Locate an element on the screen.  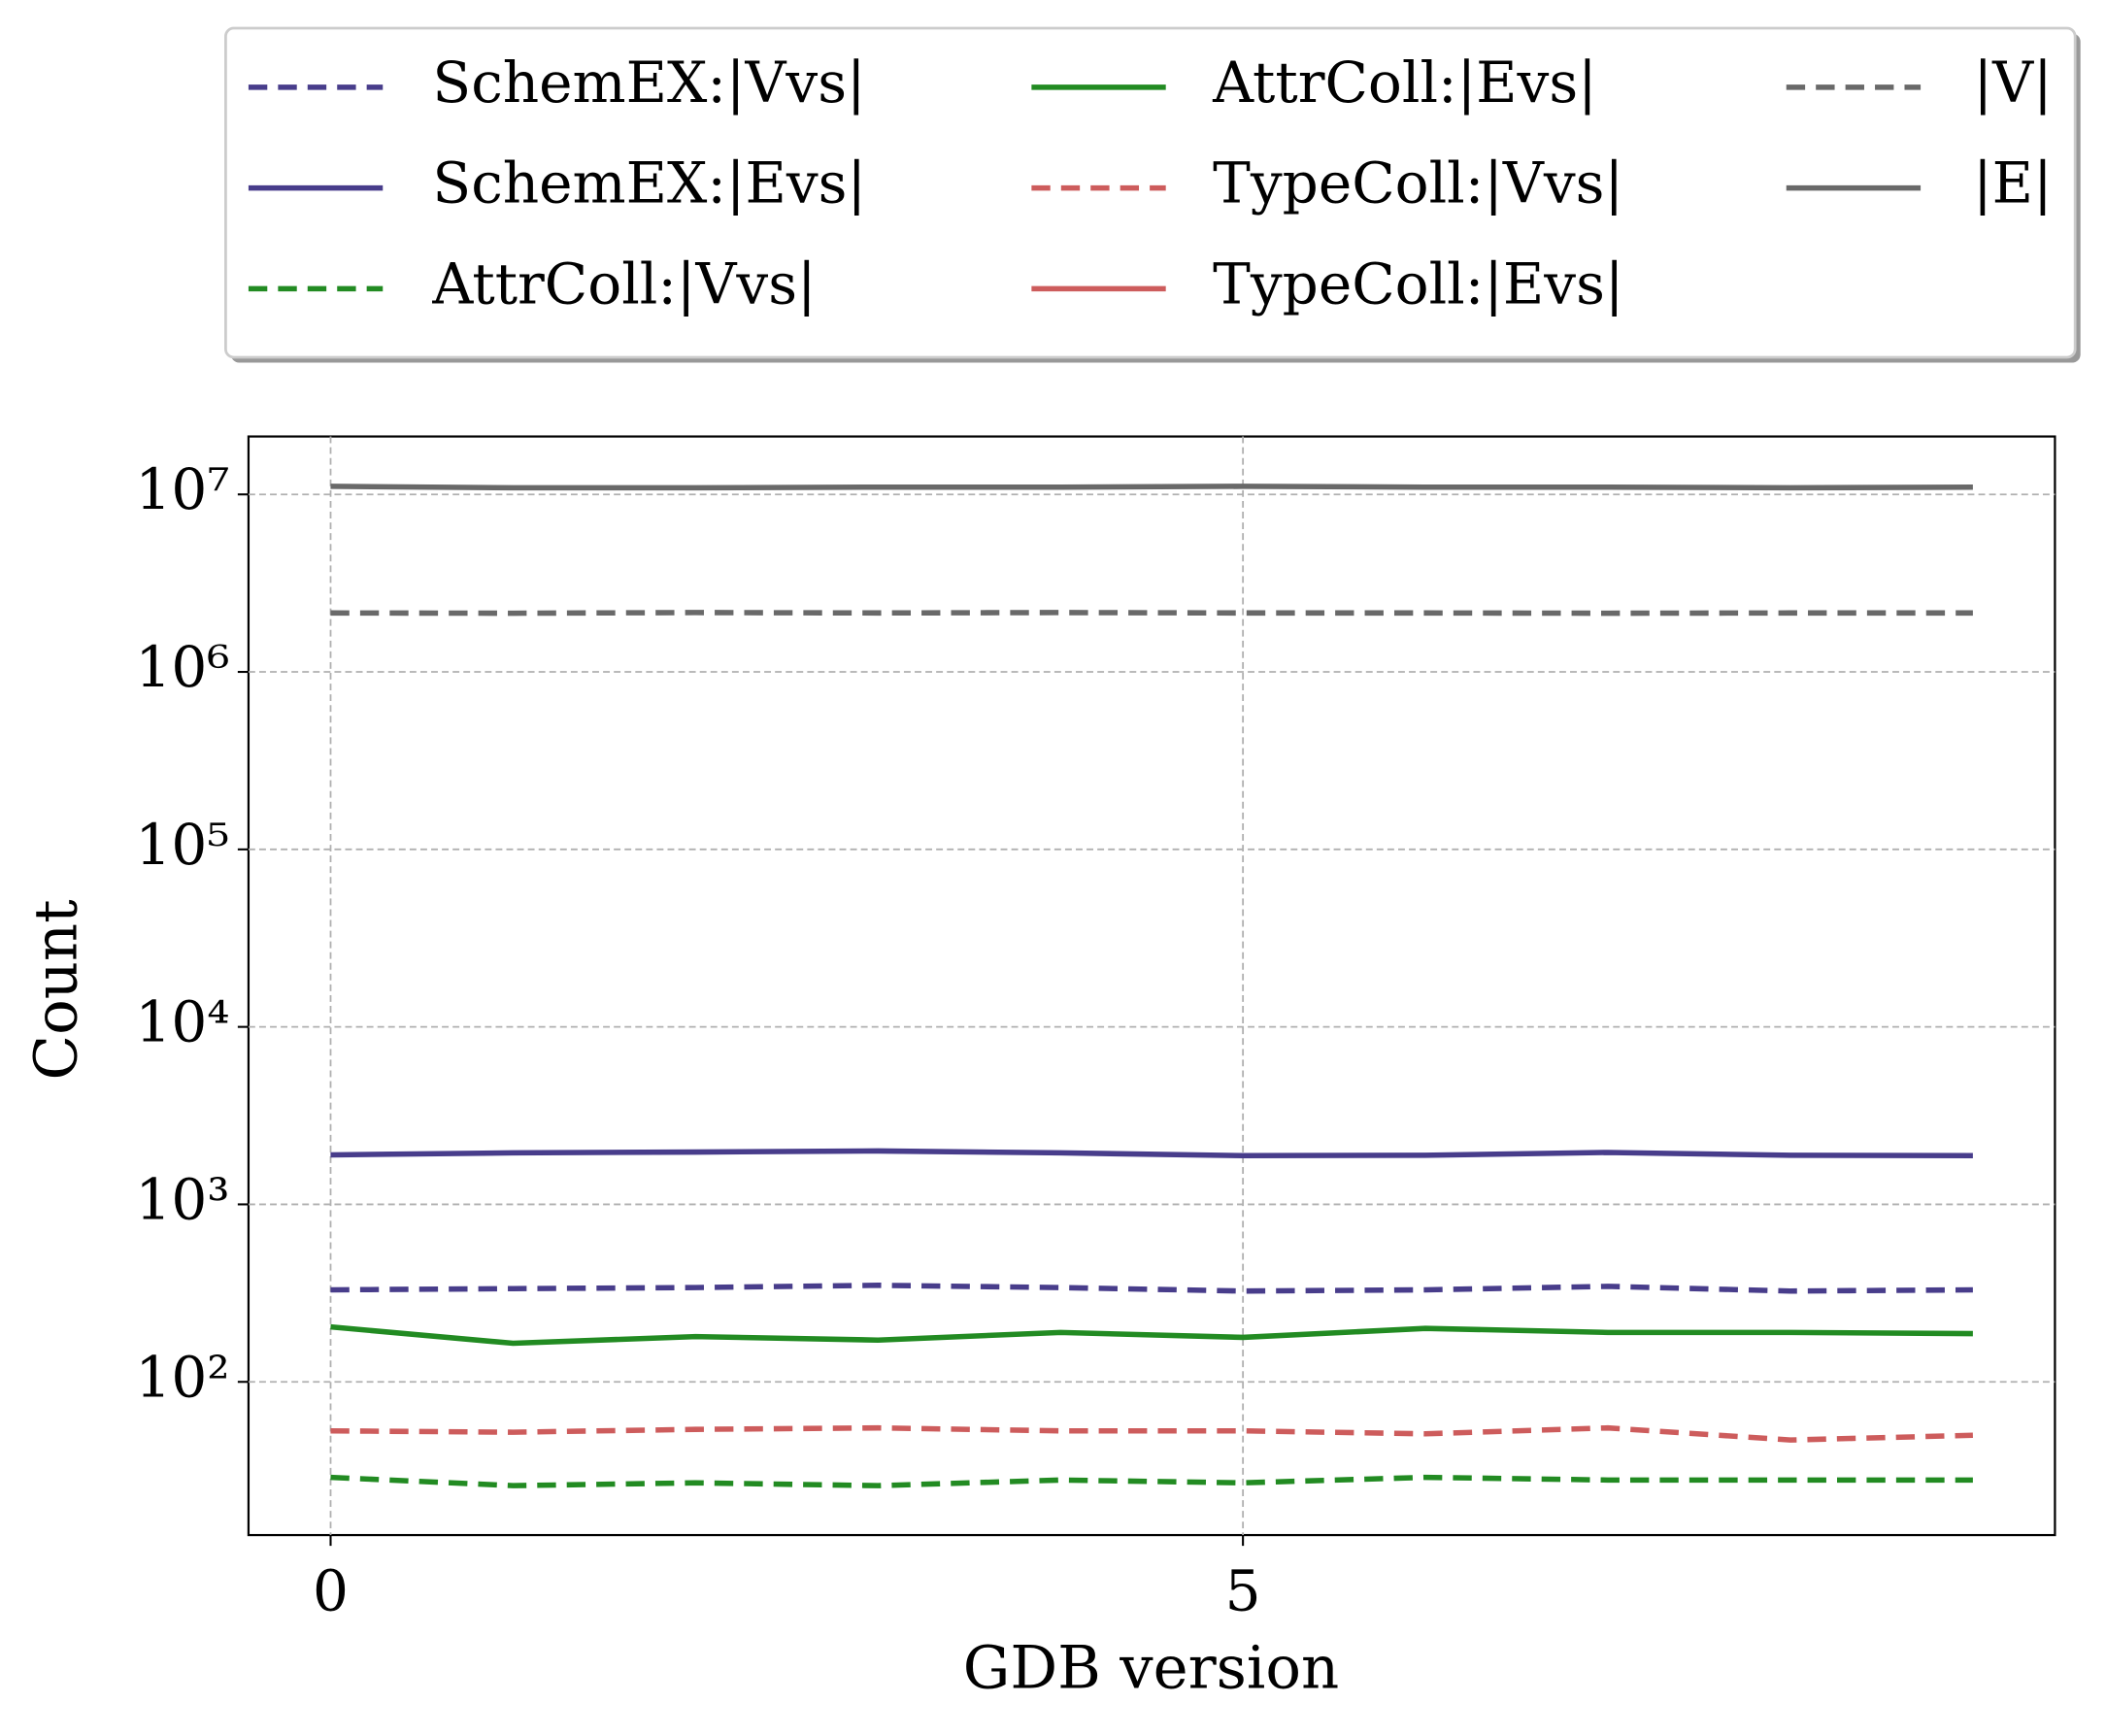
legend-label: TypeColl:|Evs| is located at coordinates (1418, 283).